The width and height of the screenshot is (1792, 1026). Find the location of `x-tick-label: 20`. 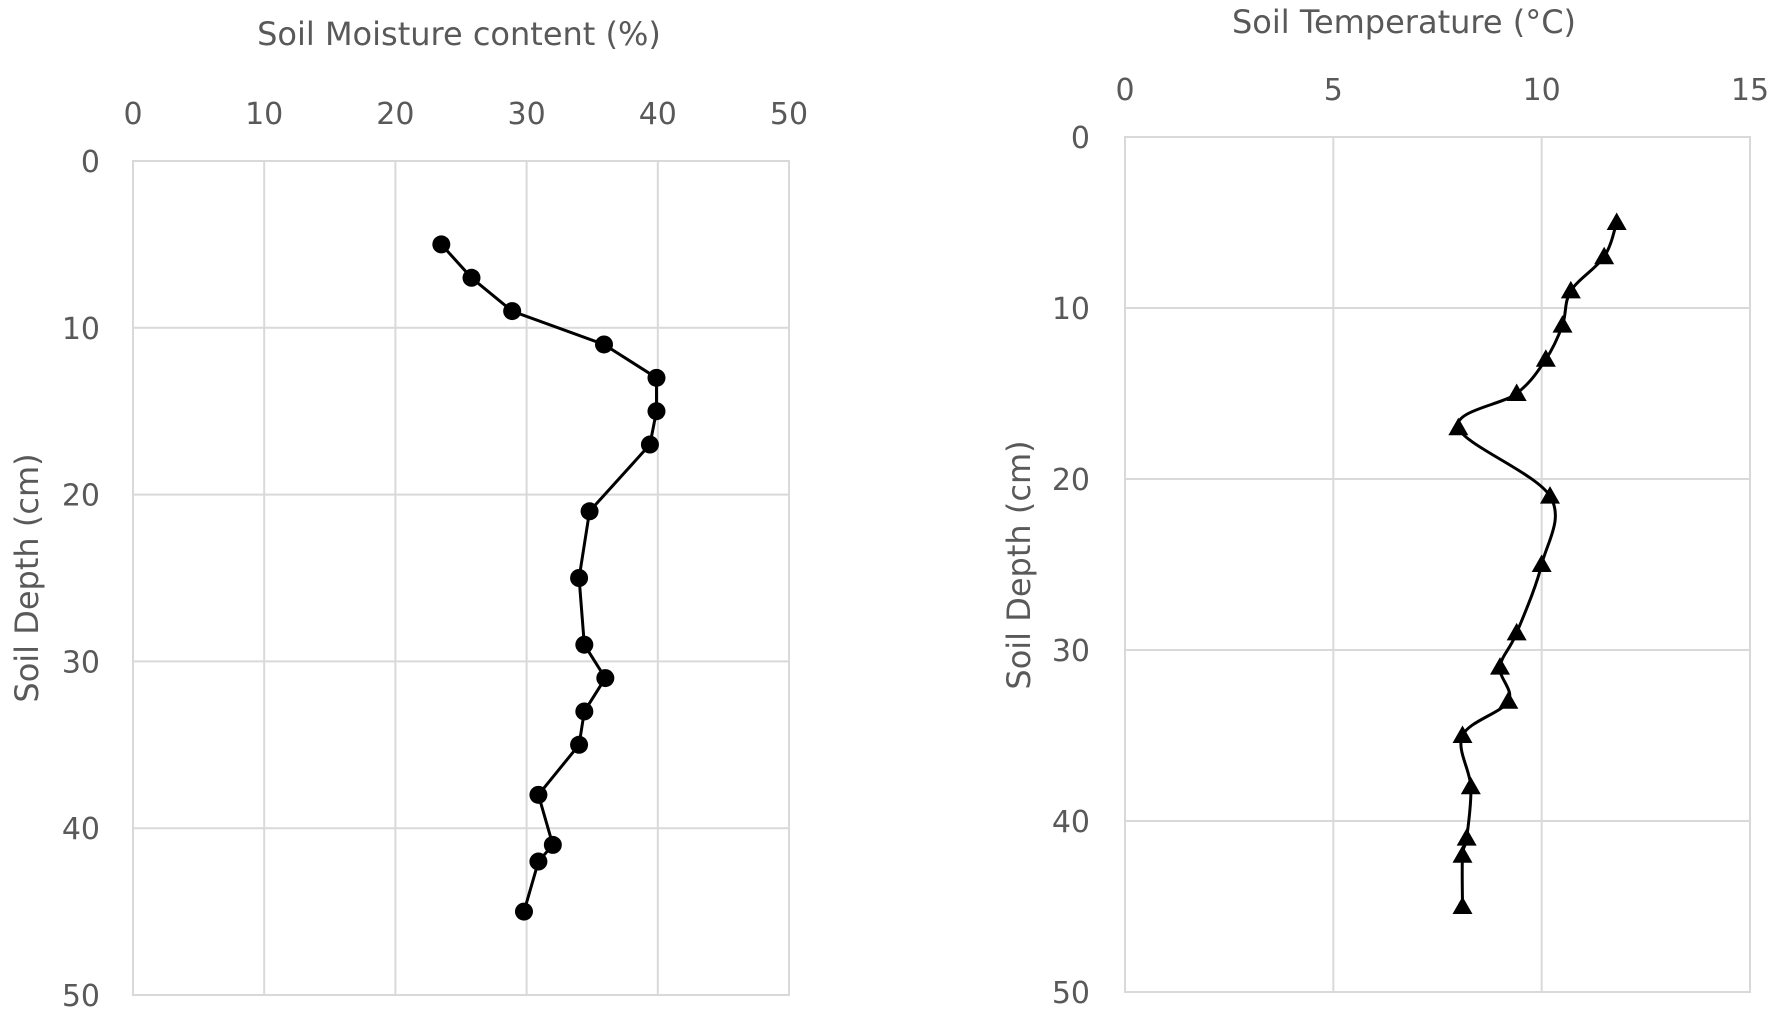

x-tick-label: 20 is located at coordinates (395, 114).